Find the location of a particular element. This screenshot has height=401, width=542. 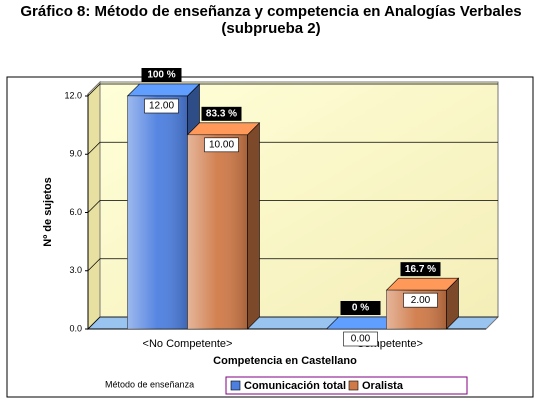

y-tick-label: 9.0 is located at coordinates (75, 154).